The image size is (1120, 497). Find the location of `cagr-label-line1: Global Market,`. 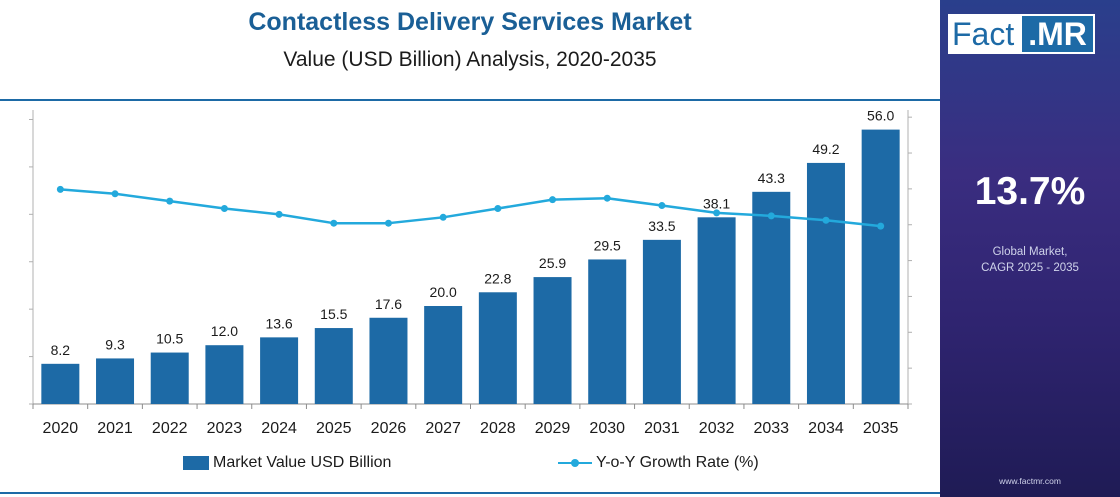

cagr-label-line1: Global Market, is located at coordinates (1030, 252).